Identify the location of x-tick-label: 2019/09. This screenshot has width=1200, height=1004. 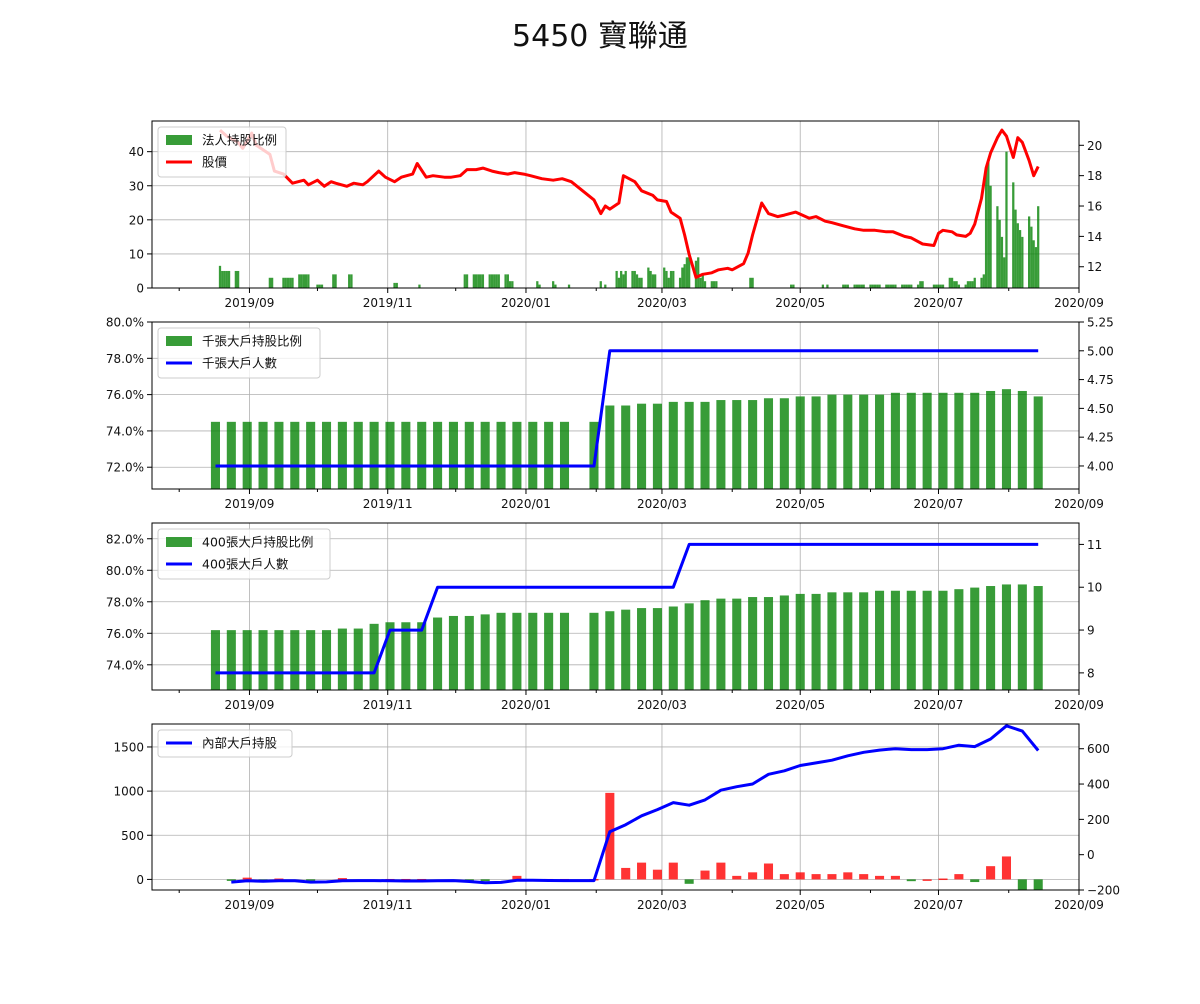
(250, 705).